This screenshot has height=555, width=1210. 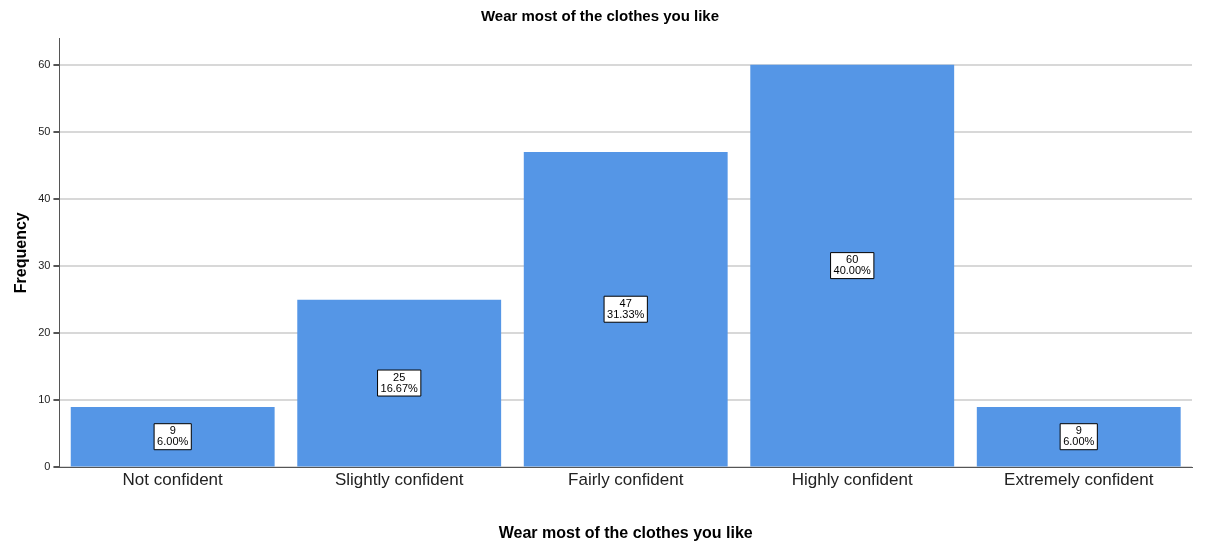 I want to click on data-label: 47 31.33%, so click(x=626, y=308).